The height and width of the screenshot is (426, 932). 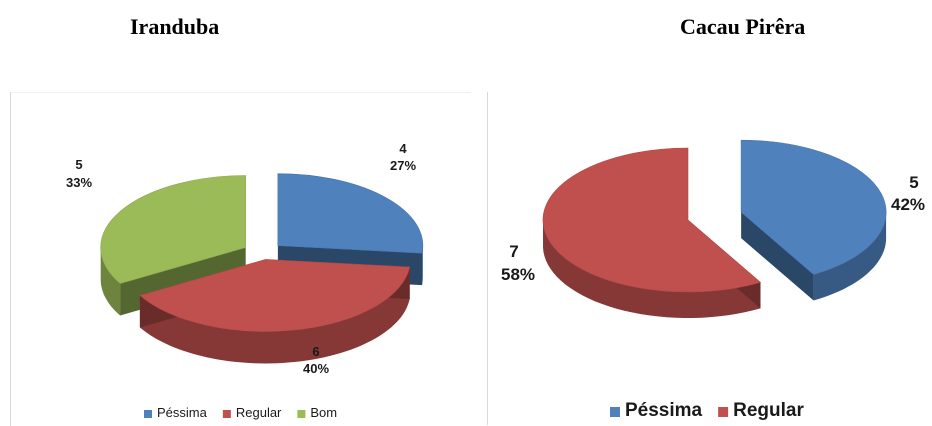 I want to click on data-label-percent-pessima: 42%, so click(x=908, y=204).